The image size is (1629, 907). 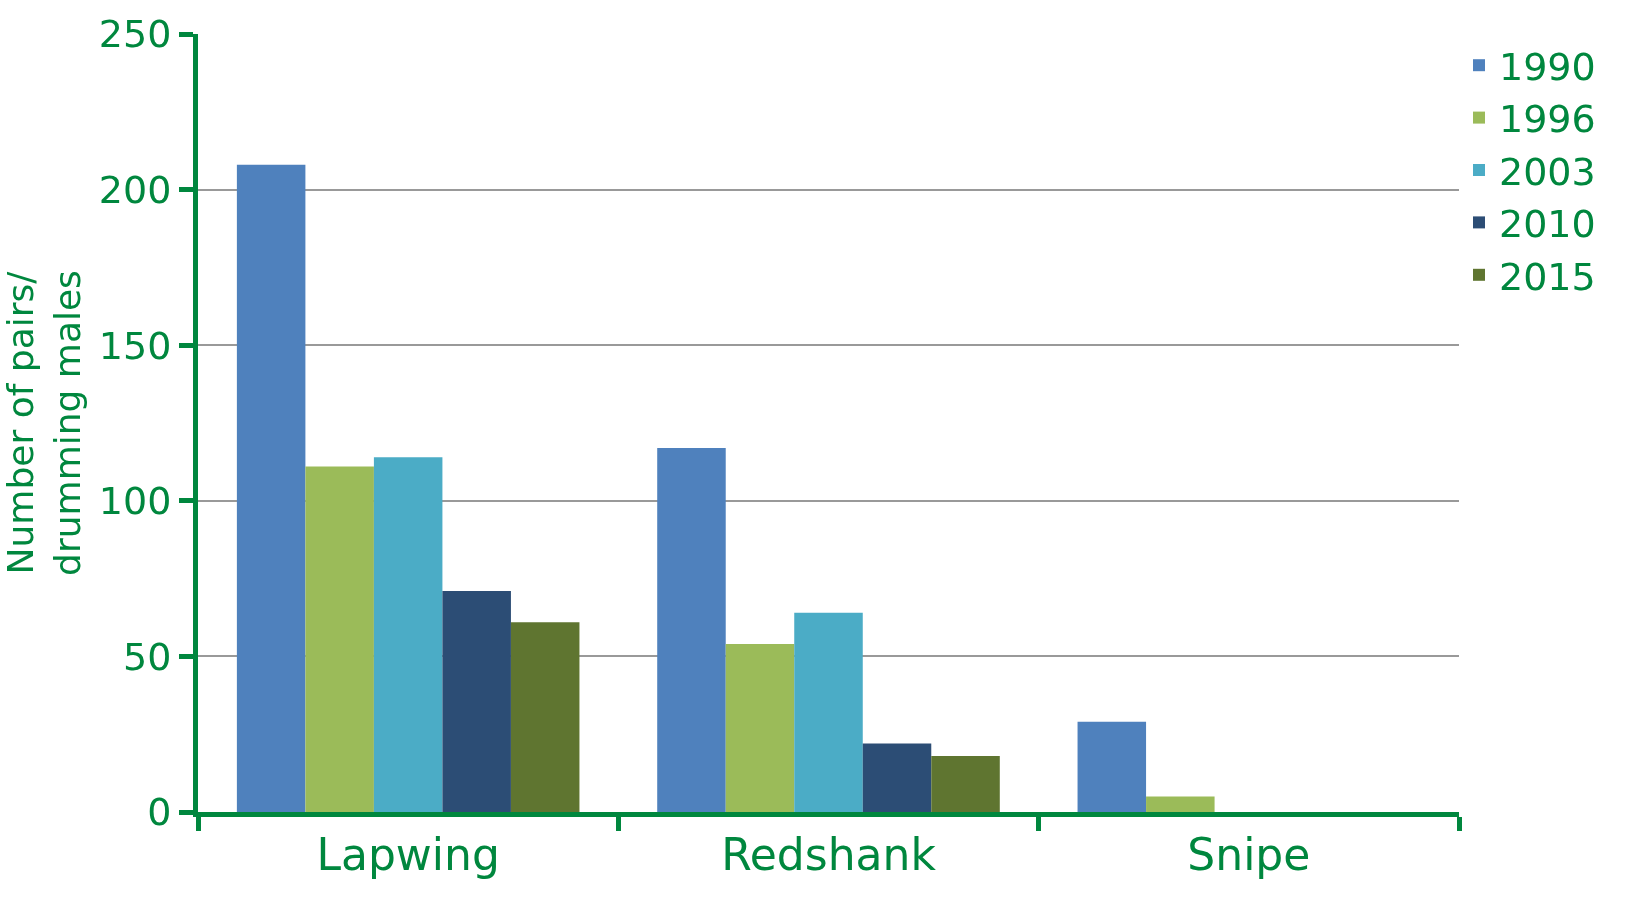 What do you see at coordinates (829, 854) in the screenshot?
I see `x-tick-label: Redshank` at bounding box center [829, 854].